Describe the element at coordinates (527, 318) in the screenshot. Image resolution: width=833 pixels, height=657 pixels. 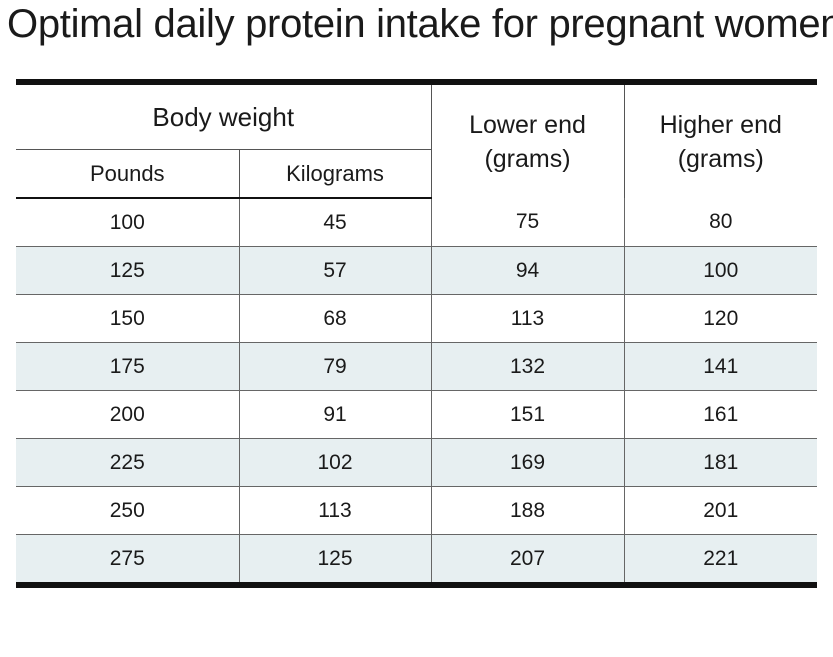
I see `cell-lower-end: 113` at that location.